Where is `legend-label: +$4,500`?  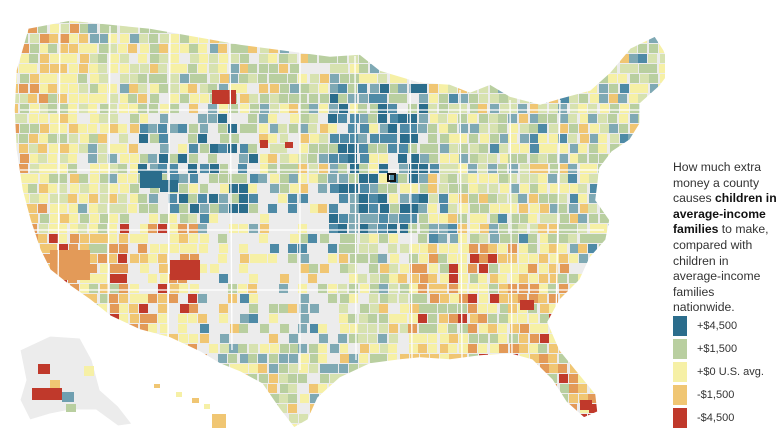 legend-label: +$4,500 is located at coordinates (717, 325).